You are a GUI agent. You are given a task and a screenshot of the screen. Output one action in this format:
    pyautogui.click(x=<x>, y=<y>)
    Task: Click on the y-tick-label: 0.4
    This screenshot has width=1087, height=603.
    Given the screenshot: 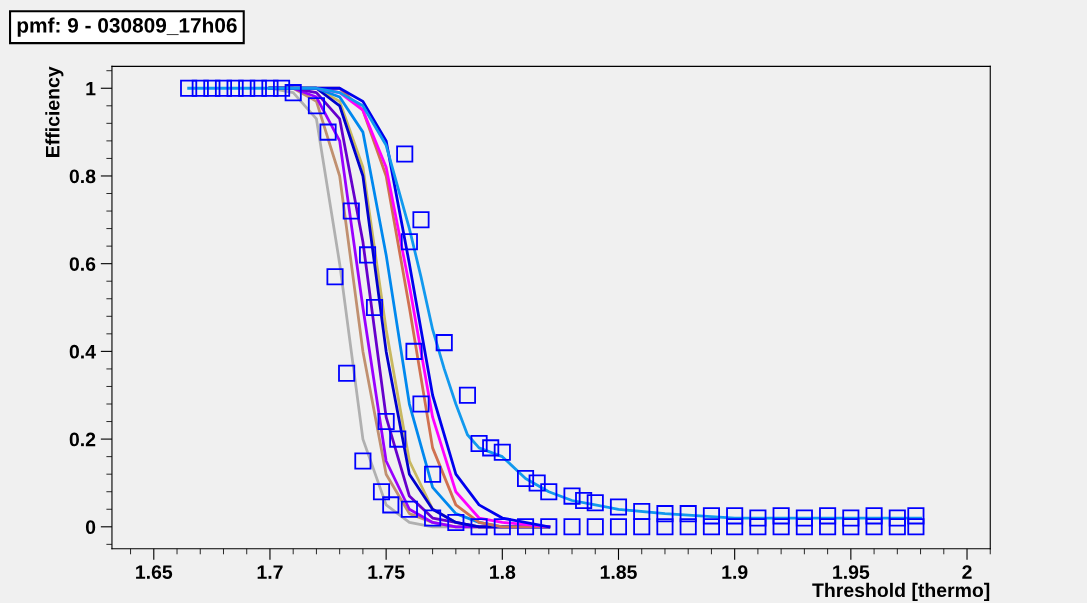 What is the action you would take?
    pyautogui.click(x=82, y=351)
    